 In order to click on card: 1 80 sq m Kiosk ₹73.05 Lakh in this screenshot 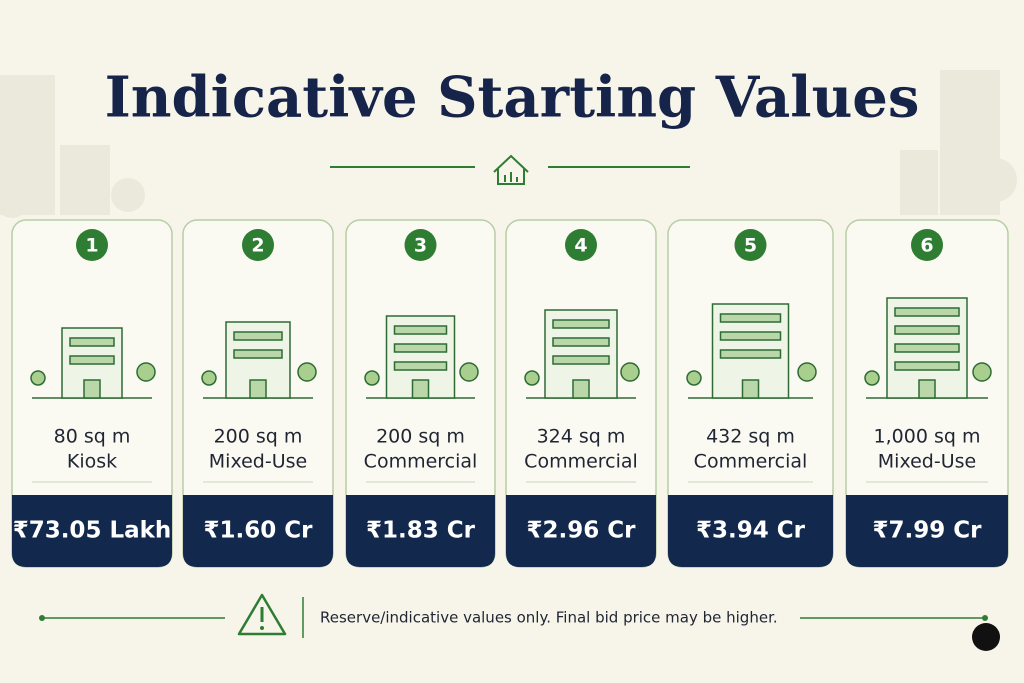, I will do `click(92, 393)`.